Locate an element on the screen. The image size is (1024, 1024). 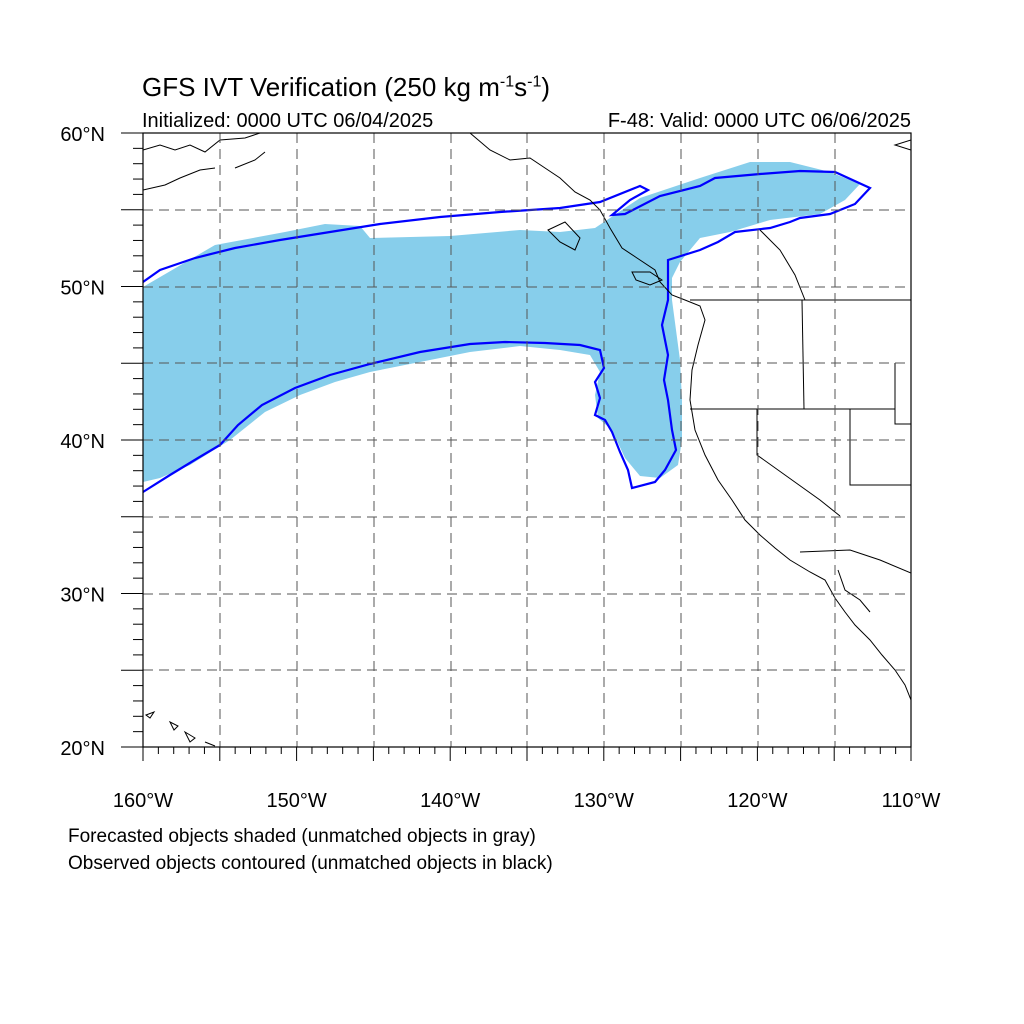
lon-tick-label: 150°W is located at coordinates (296, 801).